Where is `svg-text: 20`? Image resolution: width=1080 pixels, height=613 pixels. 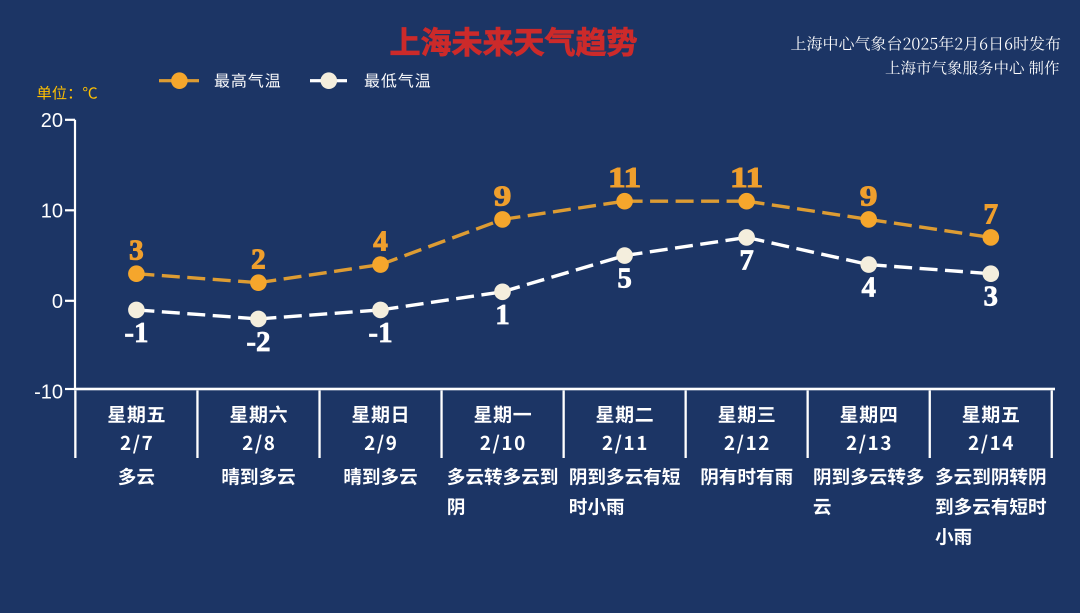
svg-text: 20 is located at coordinates (52, 121).